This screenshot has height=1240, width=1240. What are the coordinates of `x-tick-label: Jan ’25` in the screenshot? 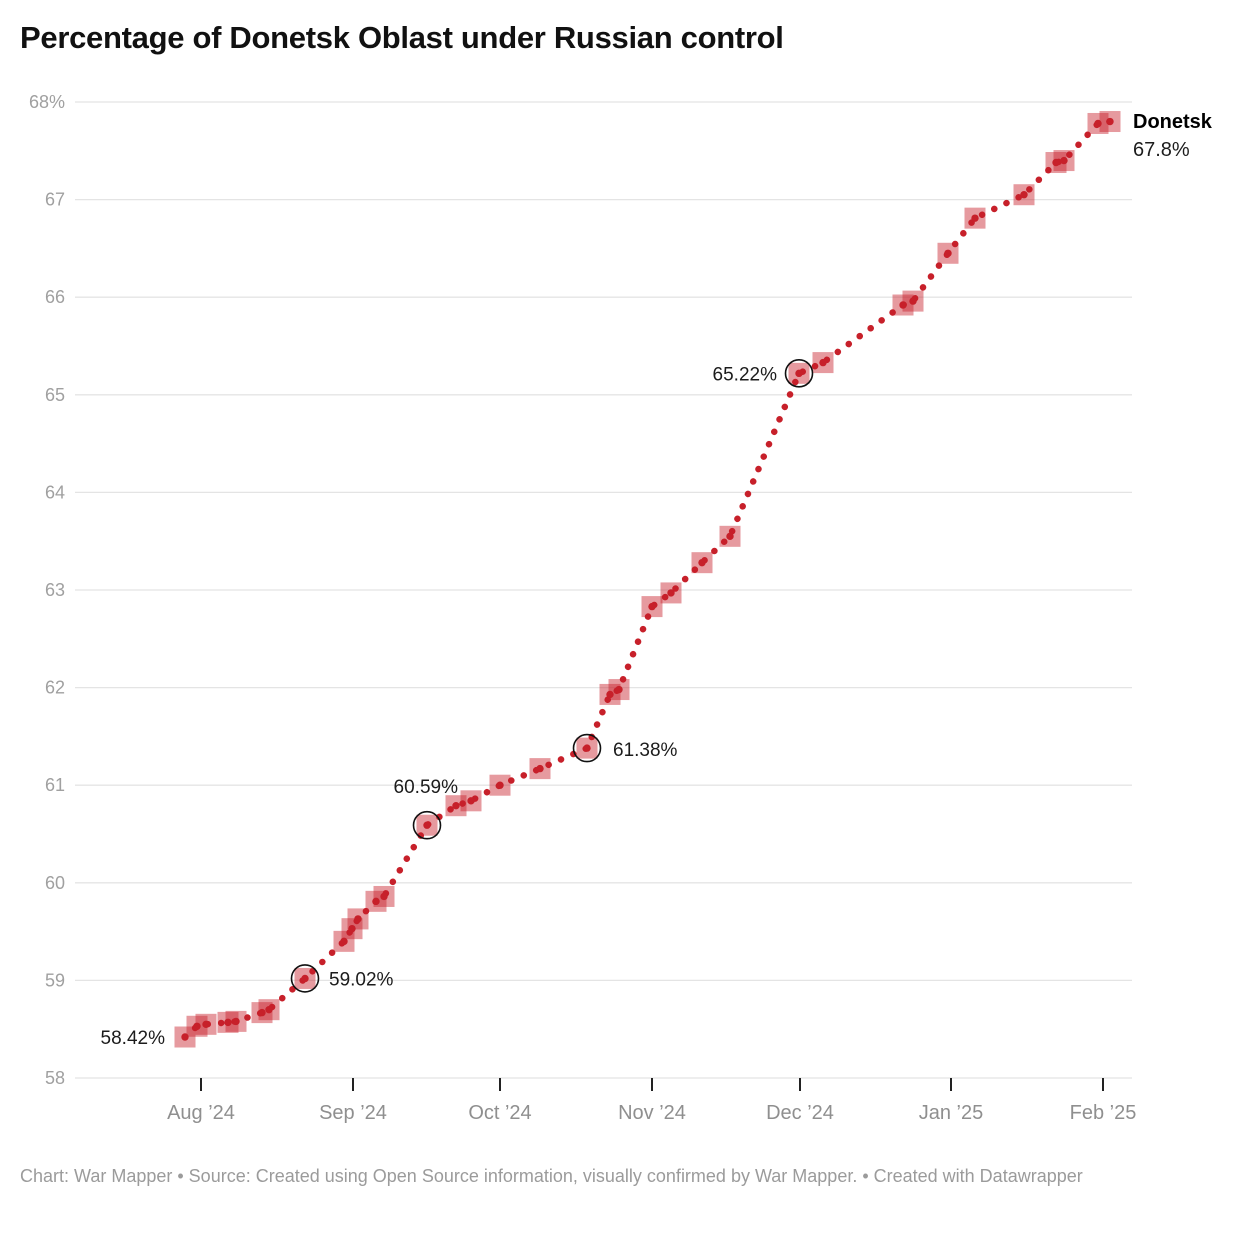 It's located at (951, 1113).